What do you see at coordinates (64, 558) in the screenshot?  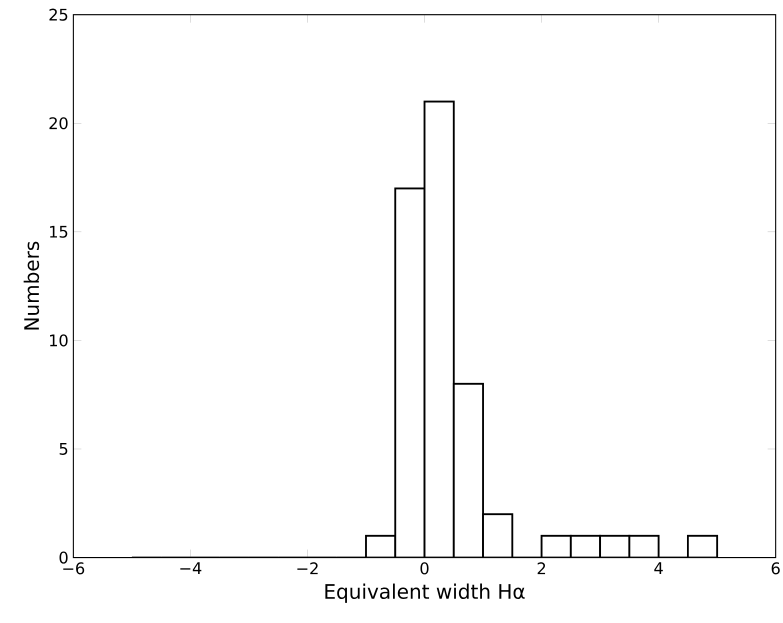 I see `y-tick-label: 0` at bounding box center [64, 558].